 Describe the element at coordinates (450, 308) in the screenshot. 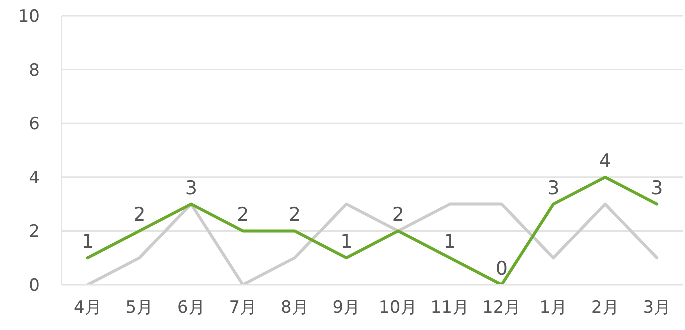

I see `x-tick-label: 11月` at that location.